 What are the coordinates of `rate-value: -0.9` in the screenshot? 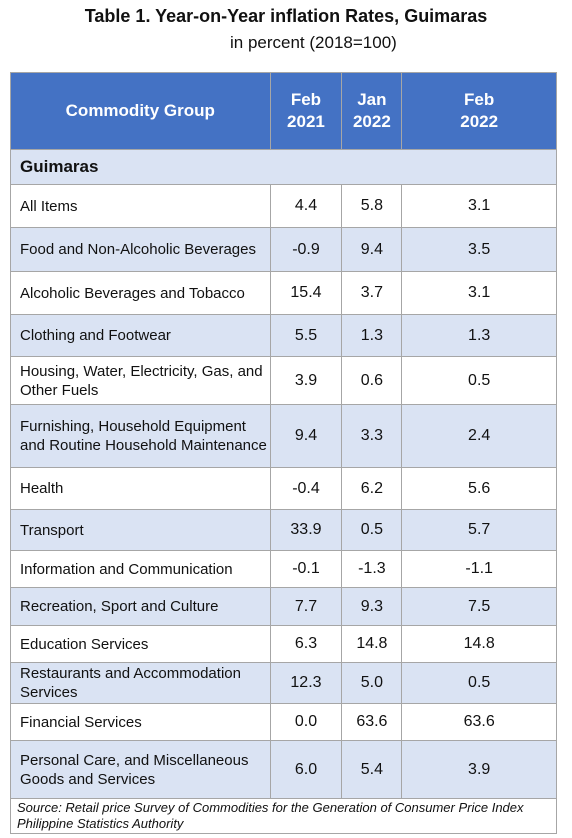 It's located at (306, 249).